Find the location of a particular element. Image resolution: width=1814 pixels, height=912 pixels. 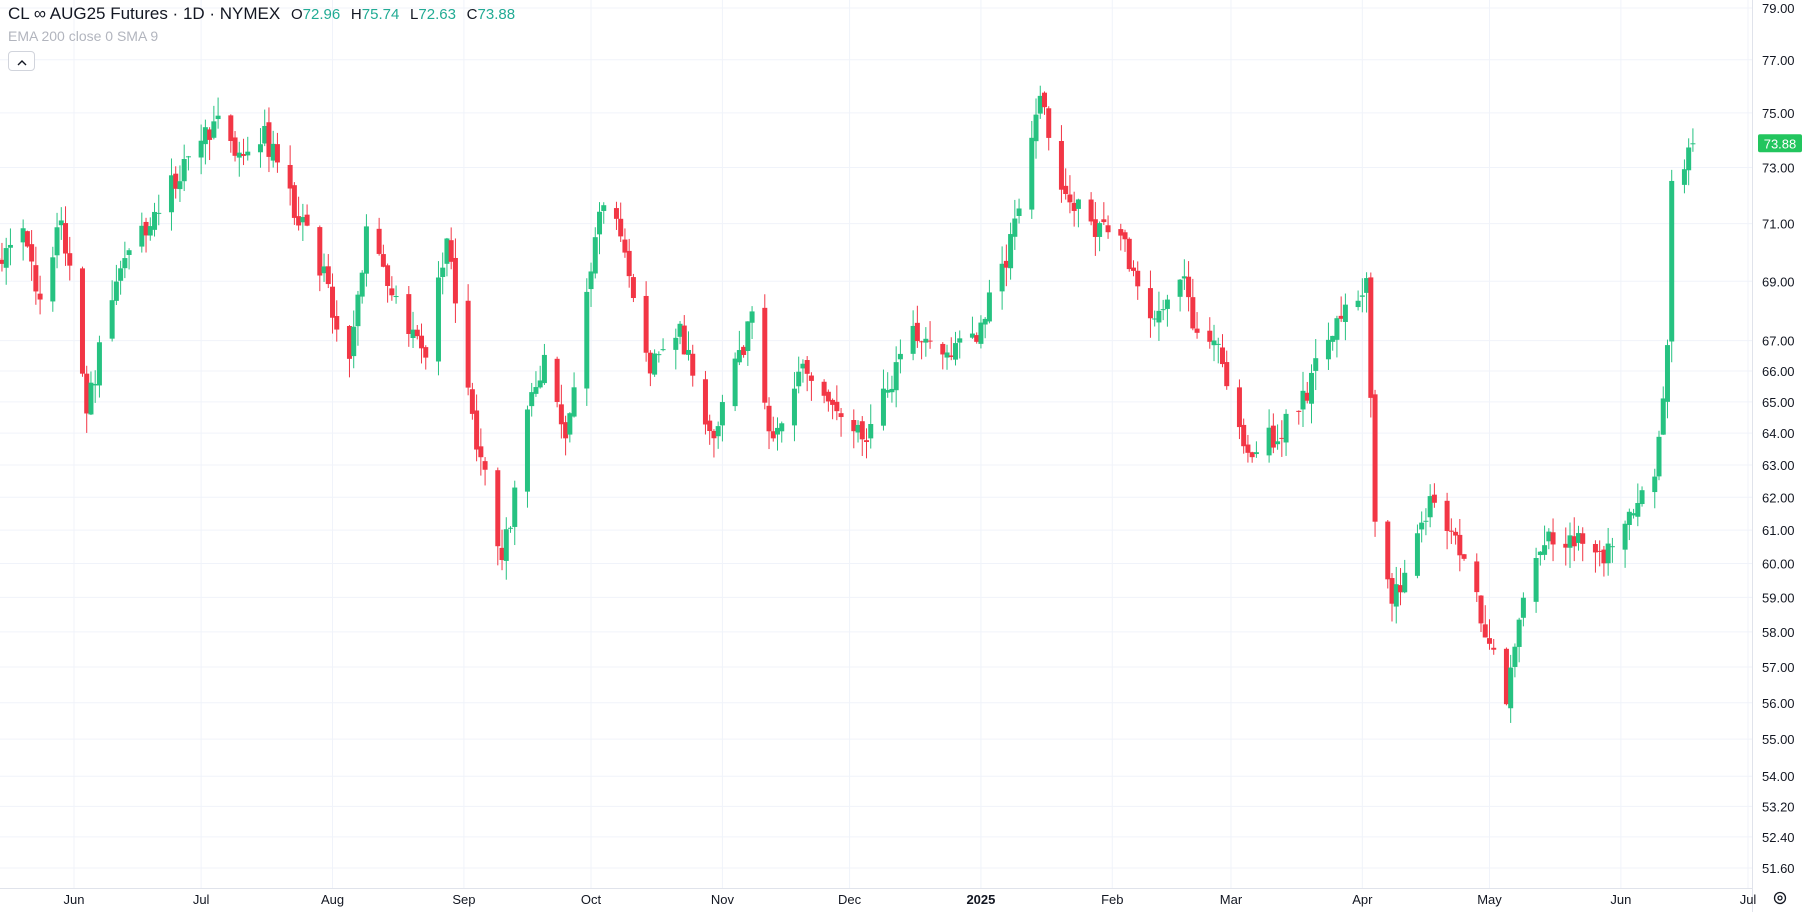

last-price-marker: 73.88 is located at coordinates (1780, 143).